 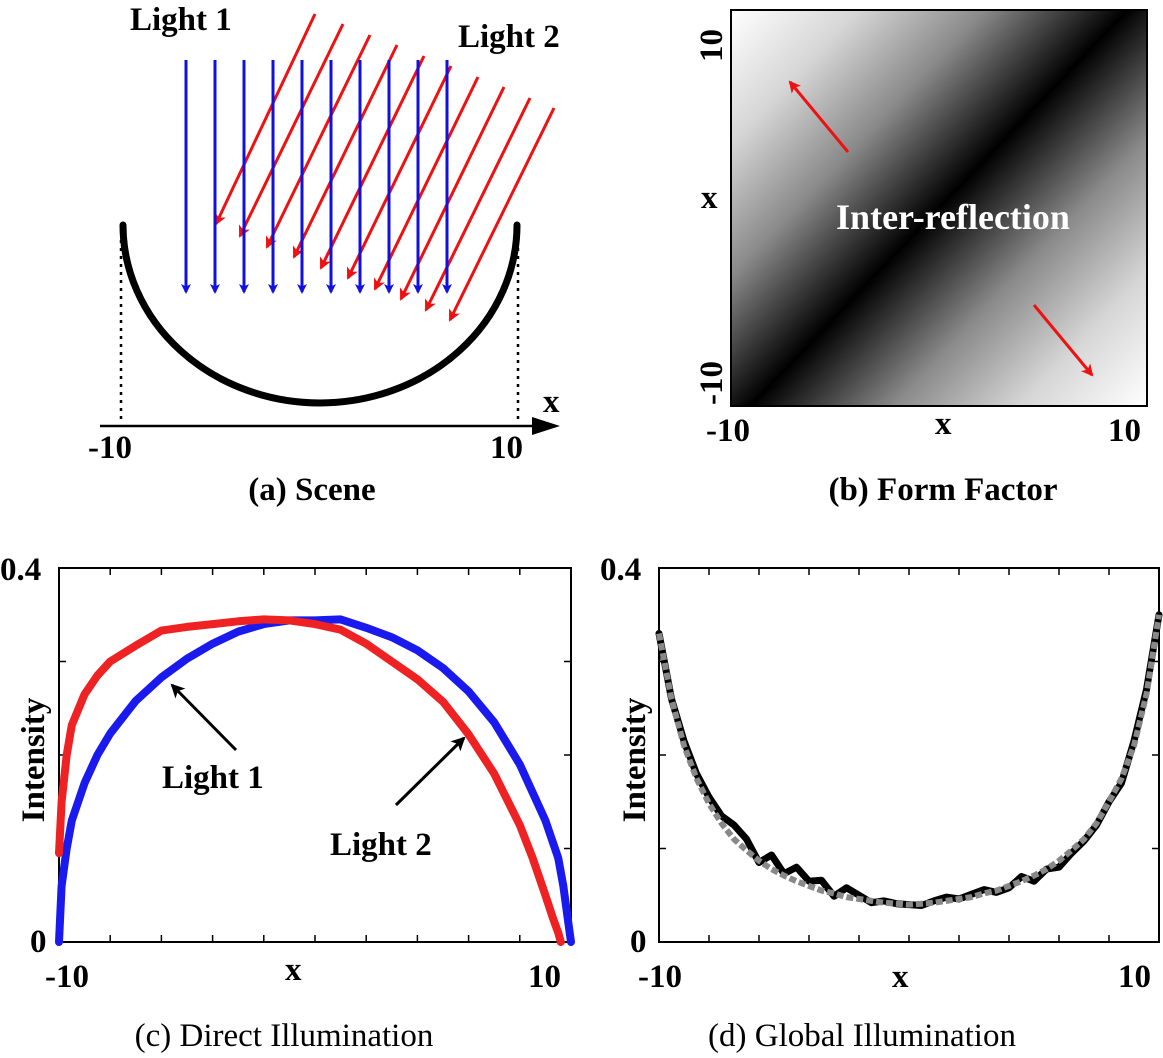 I want to click on global-xtick-min: -10, so click(x=660, y=977).